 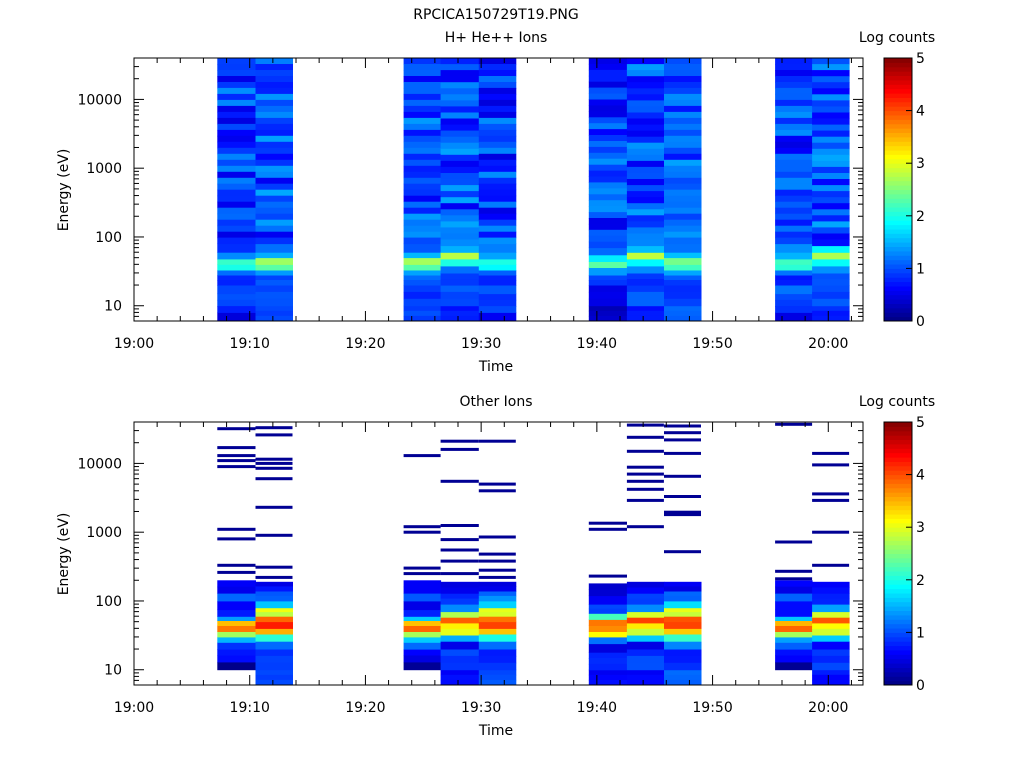 What do you see at coordinates (108, 238) in the screenshot?
I see `y-tick-label: 100` at bounding box center [108, 238].